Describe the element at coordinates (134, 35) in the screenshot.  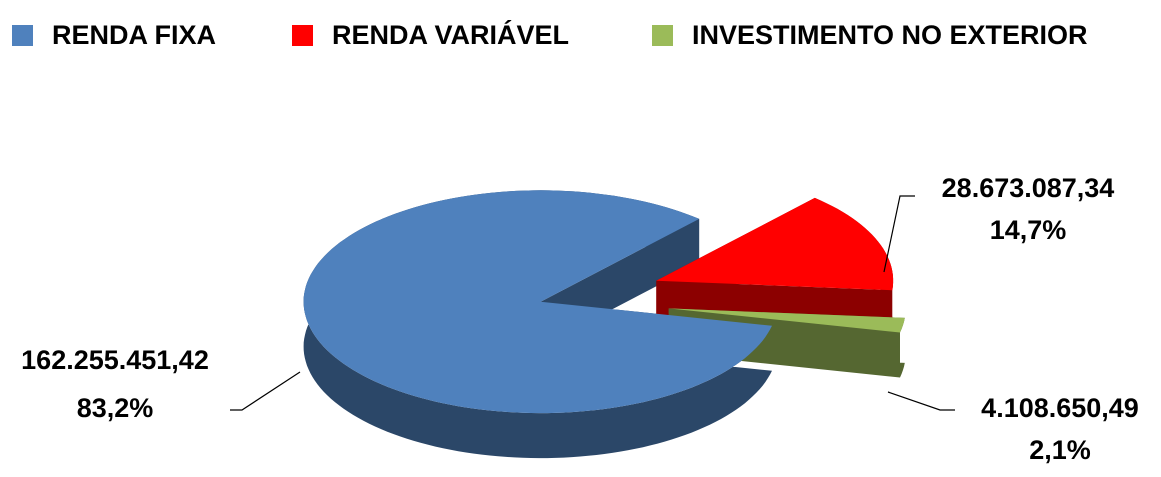
I see `legend-label: RENDA FIXA` at that location.